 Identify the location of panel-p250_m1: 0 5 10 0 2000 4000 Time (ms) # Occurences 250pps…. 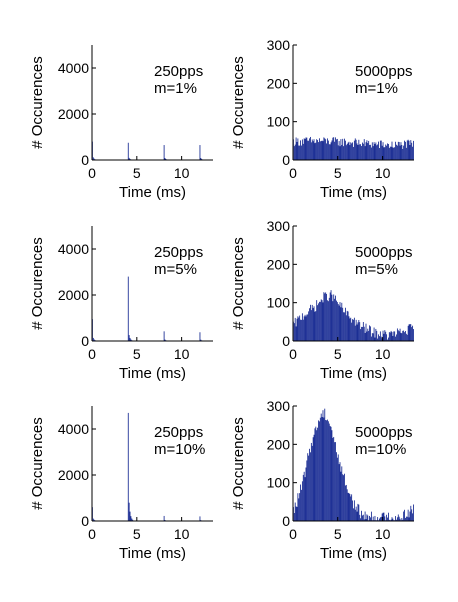
(121, 123).